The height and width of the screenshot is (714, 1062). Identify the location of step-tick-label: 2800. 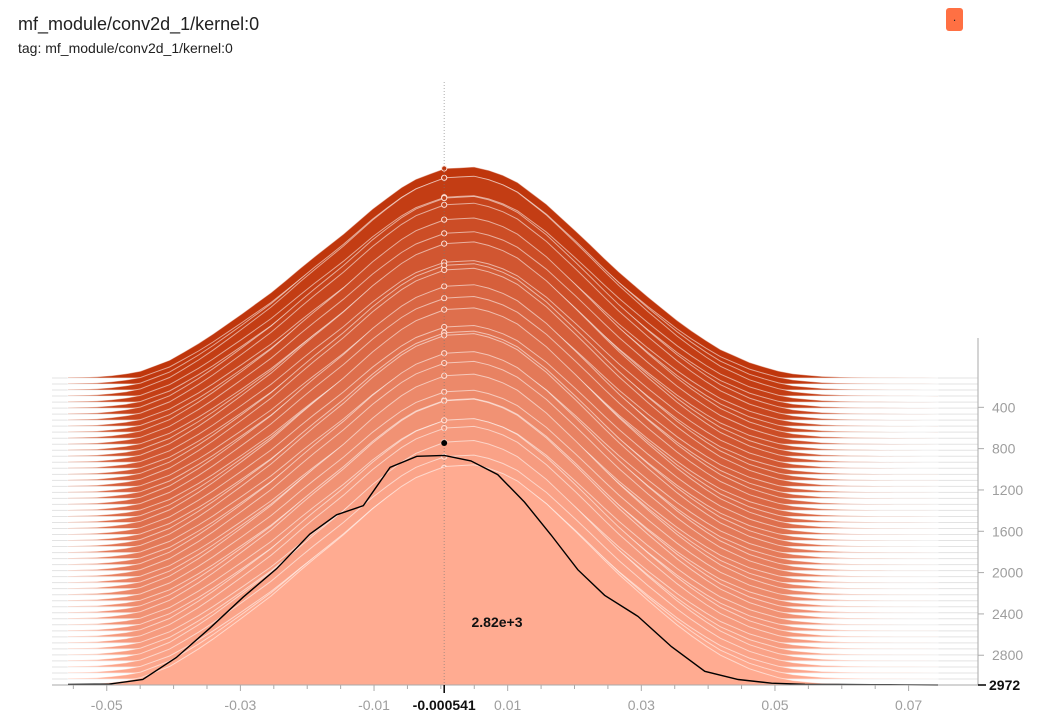
(1007, 655).